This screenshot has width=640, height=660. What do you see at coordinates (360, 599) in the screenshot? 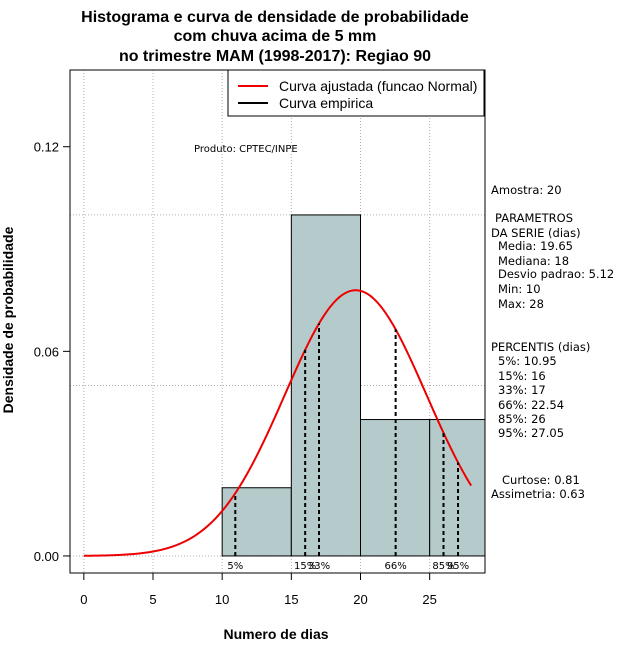
I see `x-tick-label-4: 20` at bounding box center [360, 599].